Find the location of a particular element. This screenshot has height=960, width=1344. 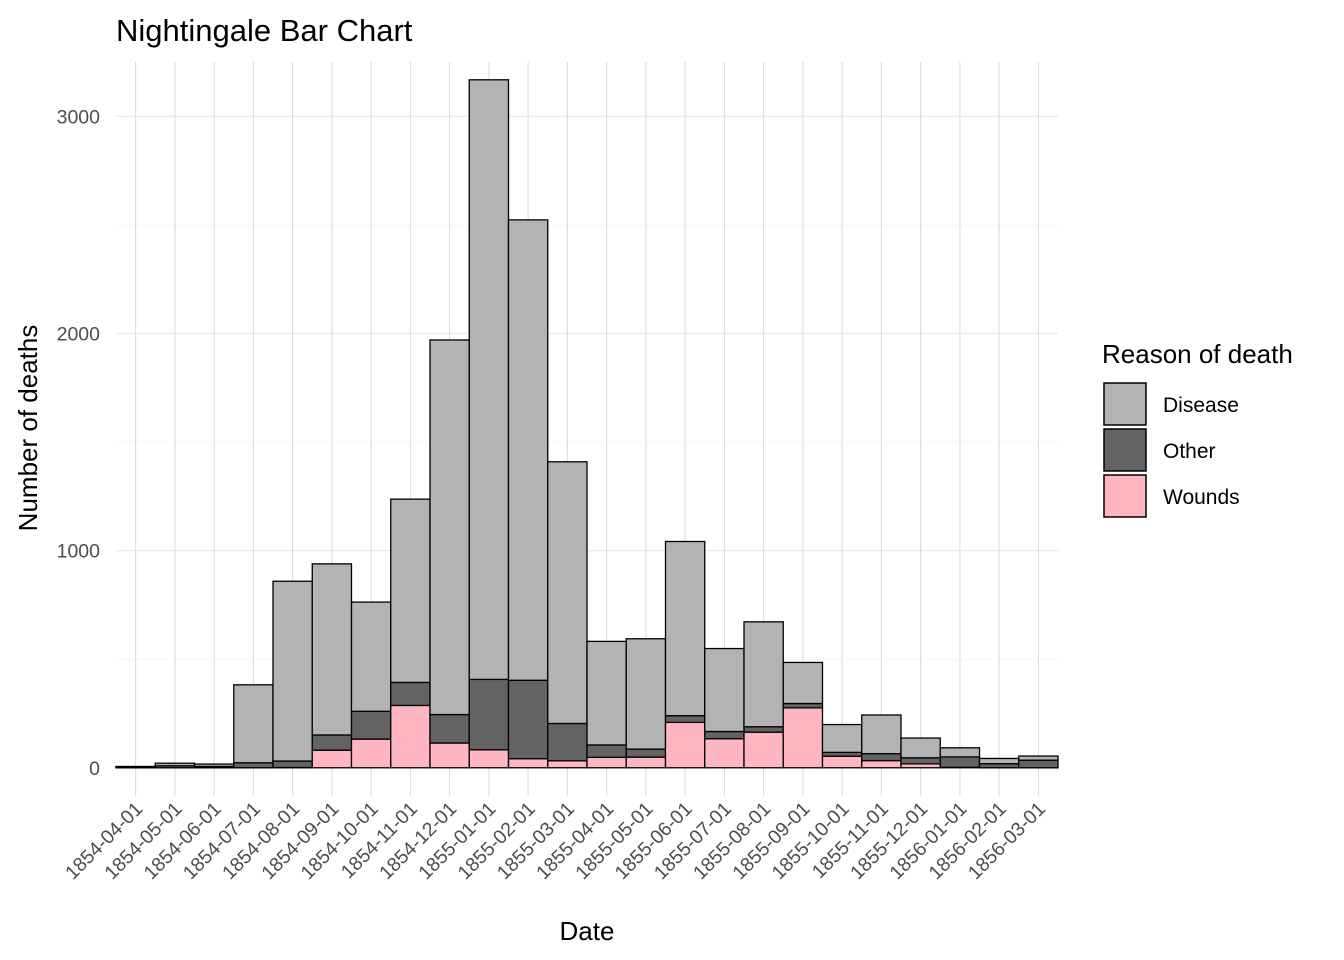

x-axis-title: Date is located at coordinates (587, 931).